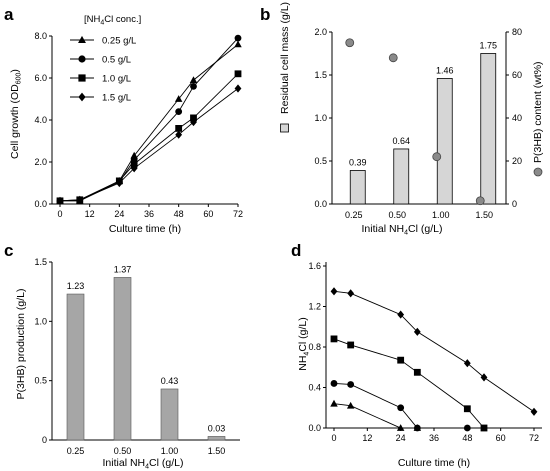 This screenshot has width=550, height=471. I want to click on panel-letter-d: d, so click(296, 250).